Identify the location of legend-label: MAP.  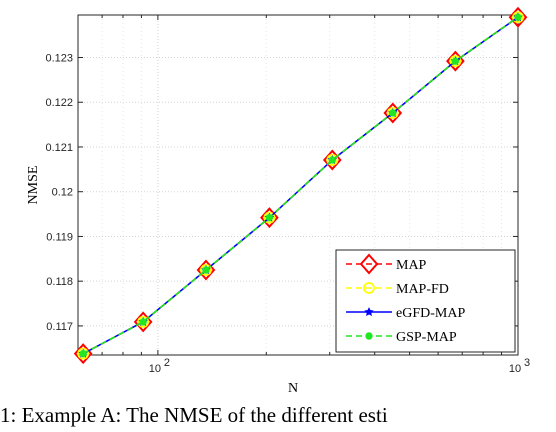
(411, 265).